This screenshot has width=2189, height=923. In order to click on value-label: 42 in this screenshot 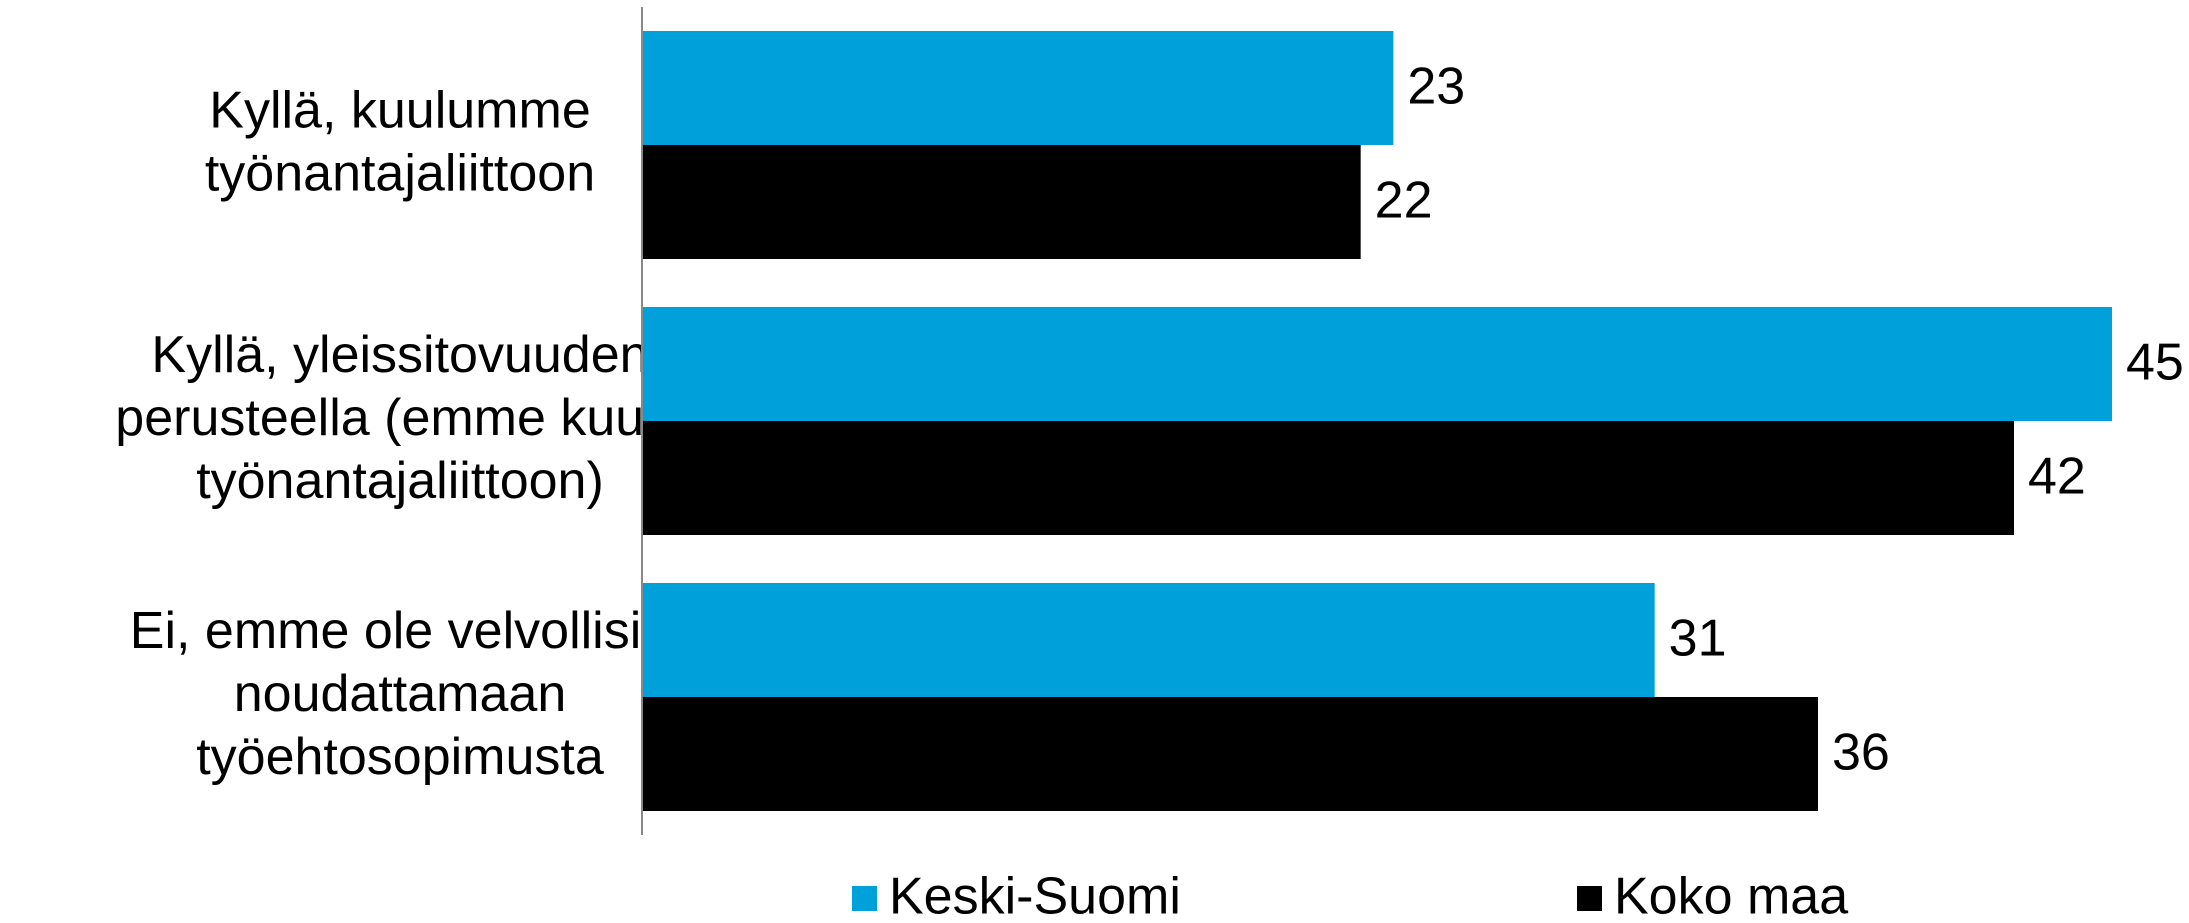, I will do `click(2057, 477)`.